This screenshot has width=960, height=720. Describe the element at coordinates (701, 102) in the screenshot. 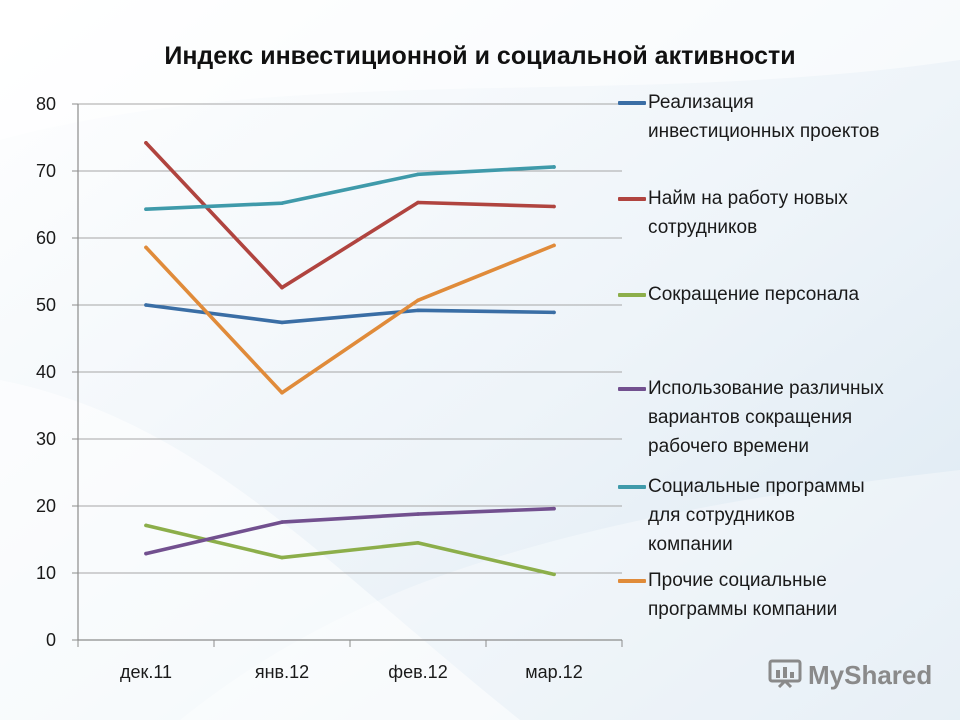

I see `legend-label-line: Реализация` at that location.